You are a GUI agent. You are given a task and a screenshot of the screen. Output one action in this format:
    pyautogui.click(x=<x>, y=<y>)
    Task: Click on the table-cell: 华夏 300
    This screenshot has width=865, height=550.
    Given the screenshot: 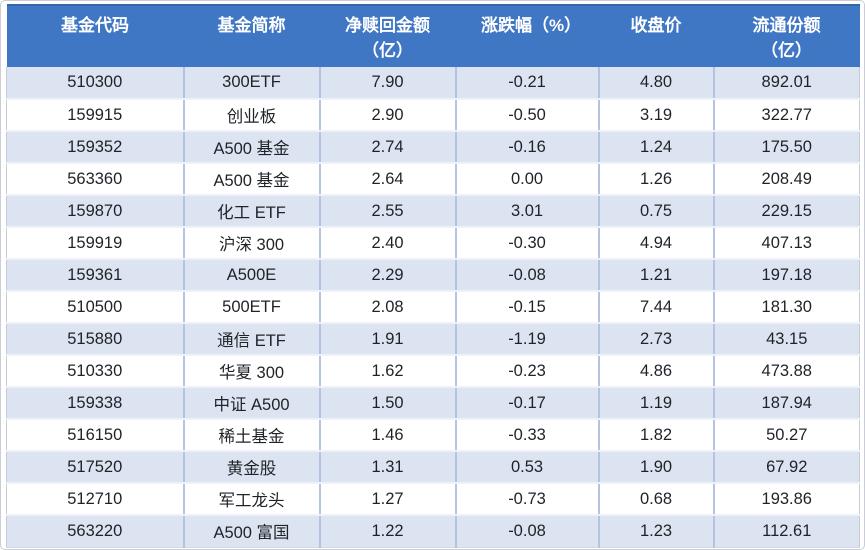 What is the action you would take?
    pyautogui.click(x=251, y=371)
    